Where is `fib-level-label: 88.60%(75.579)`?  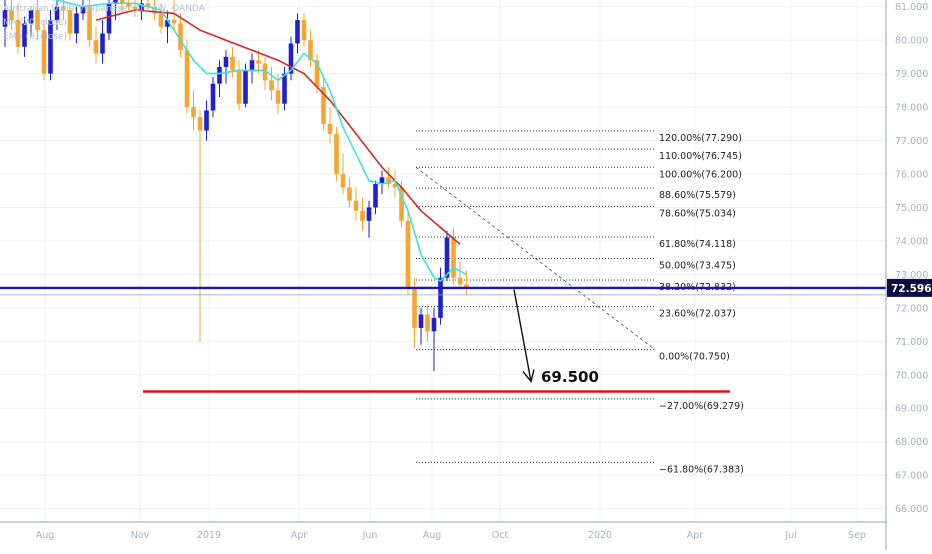 fib-level-label: 88.60%(75.579) is located at coordinates (697, 195).